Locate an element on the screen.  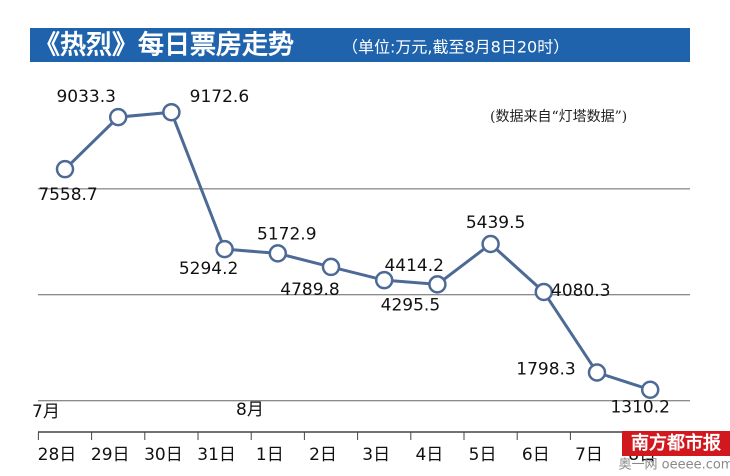
chart-subtitle: （单位:万元,截至8月8日20时） is located at coordinates (455, 47).